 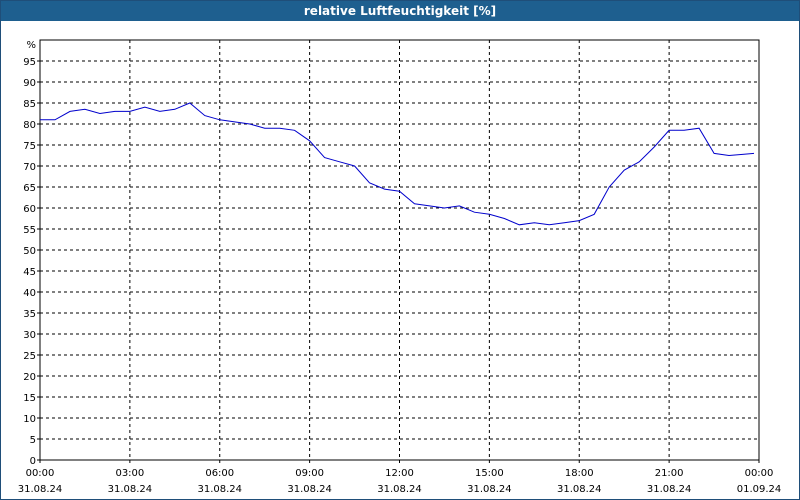 I want to click on y-tick-label: 15, so click(x=29, y=398).